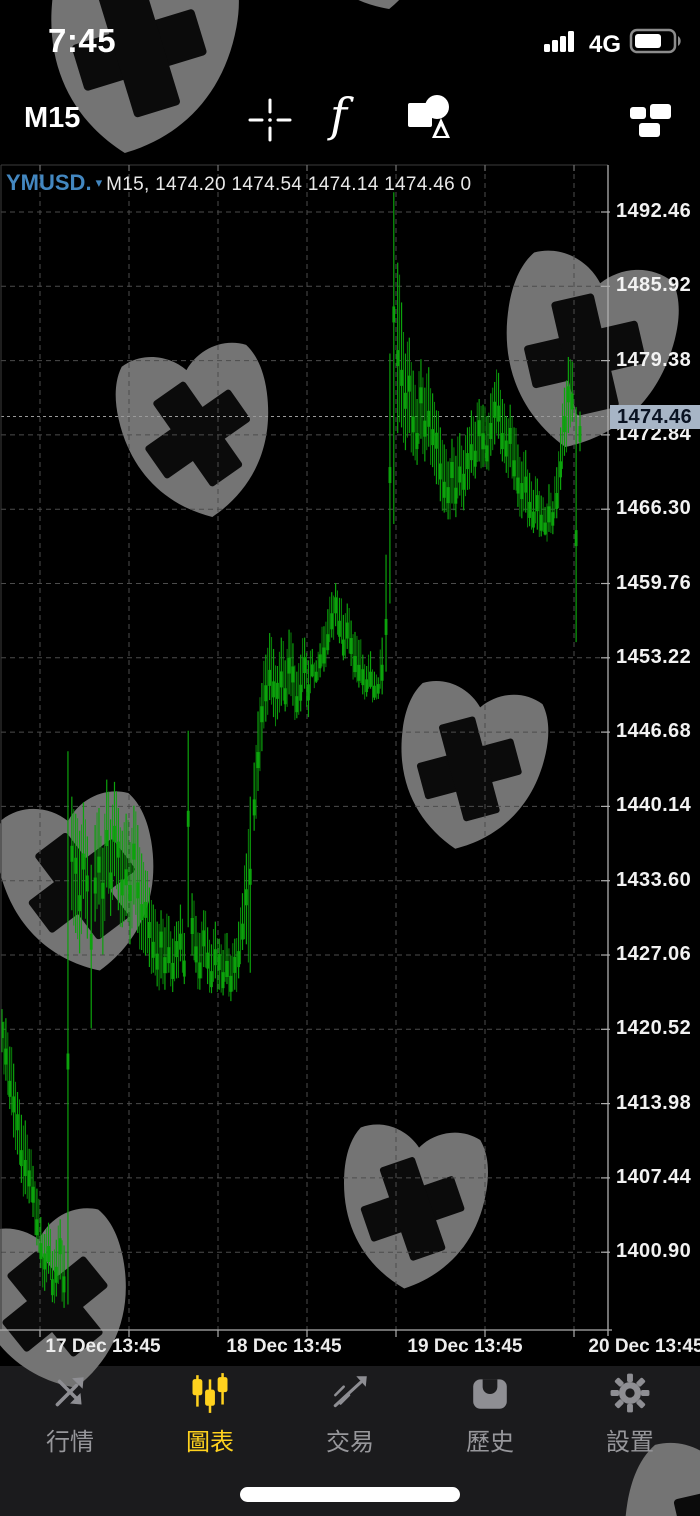 This screenshot has width=700, height=1516. What do you see at coordinates (490, 1442) in the screenshot?
I see `tab-label: 歷史` at bounding box center [490, 1442].